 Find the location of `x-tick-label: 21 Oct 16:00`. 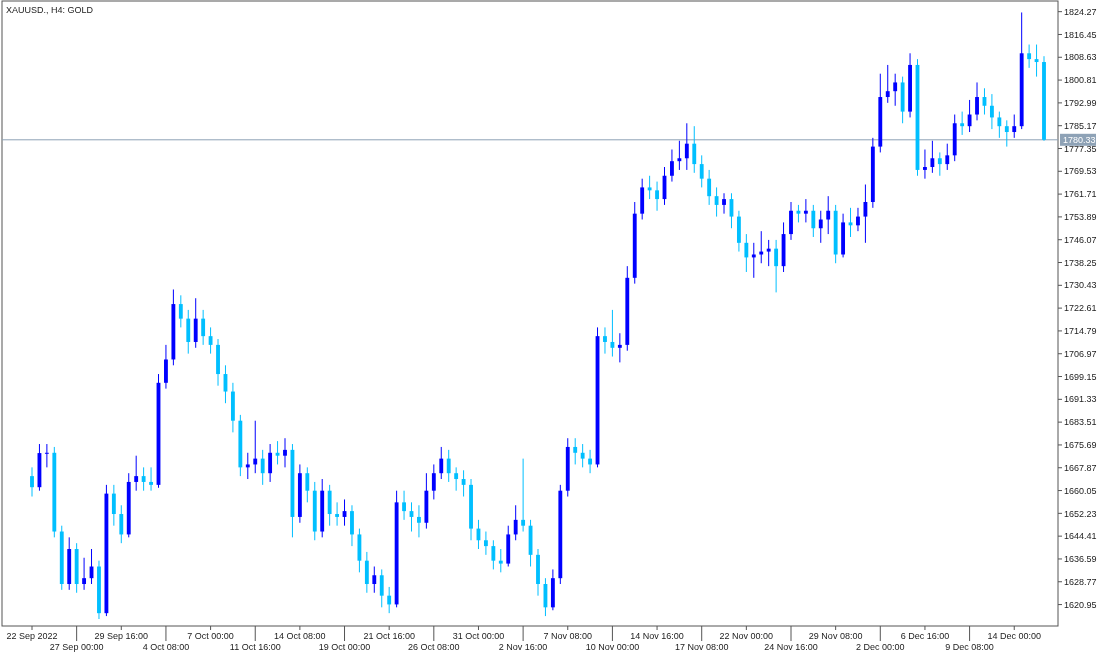

x-tick-label: 21 Oct 16:00 is located at coordinates (389, 636).